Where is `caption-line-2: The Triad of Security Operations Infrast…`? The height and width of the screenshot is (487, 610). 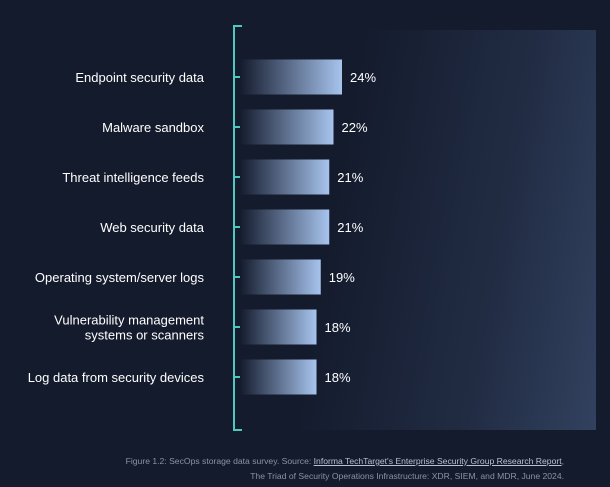
caption-line-2: The Triad of Security Operations Infrast… is located at coordinates (407, 476).